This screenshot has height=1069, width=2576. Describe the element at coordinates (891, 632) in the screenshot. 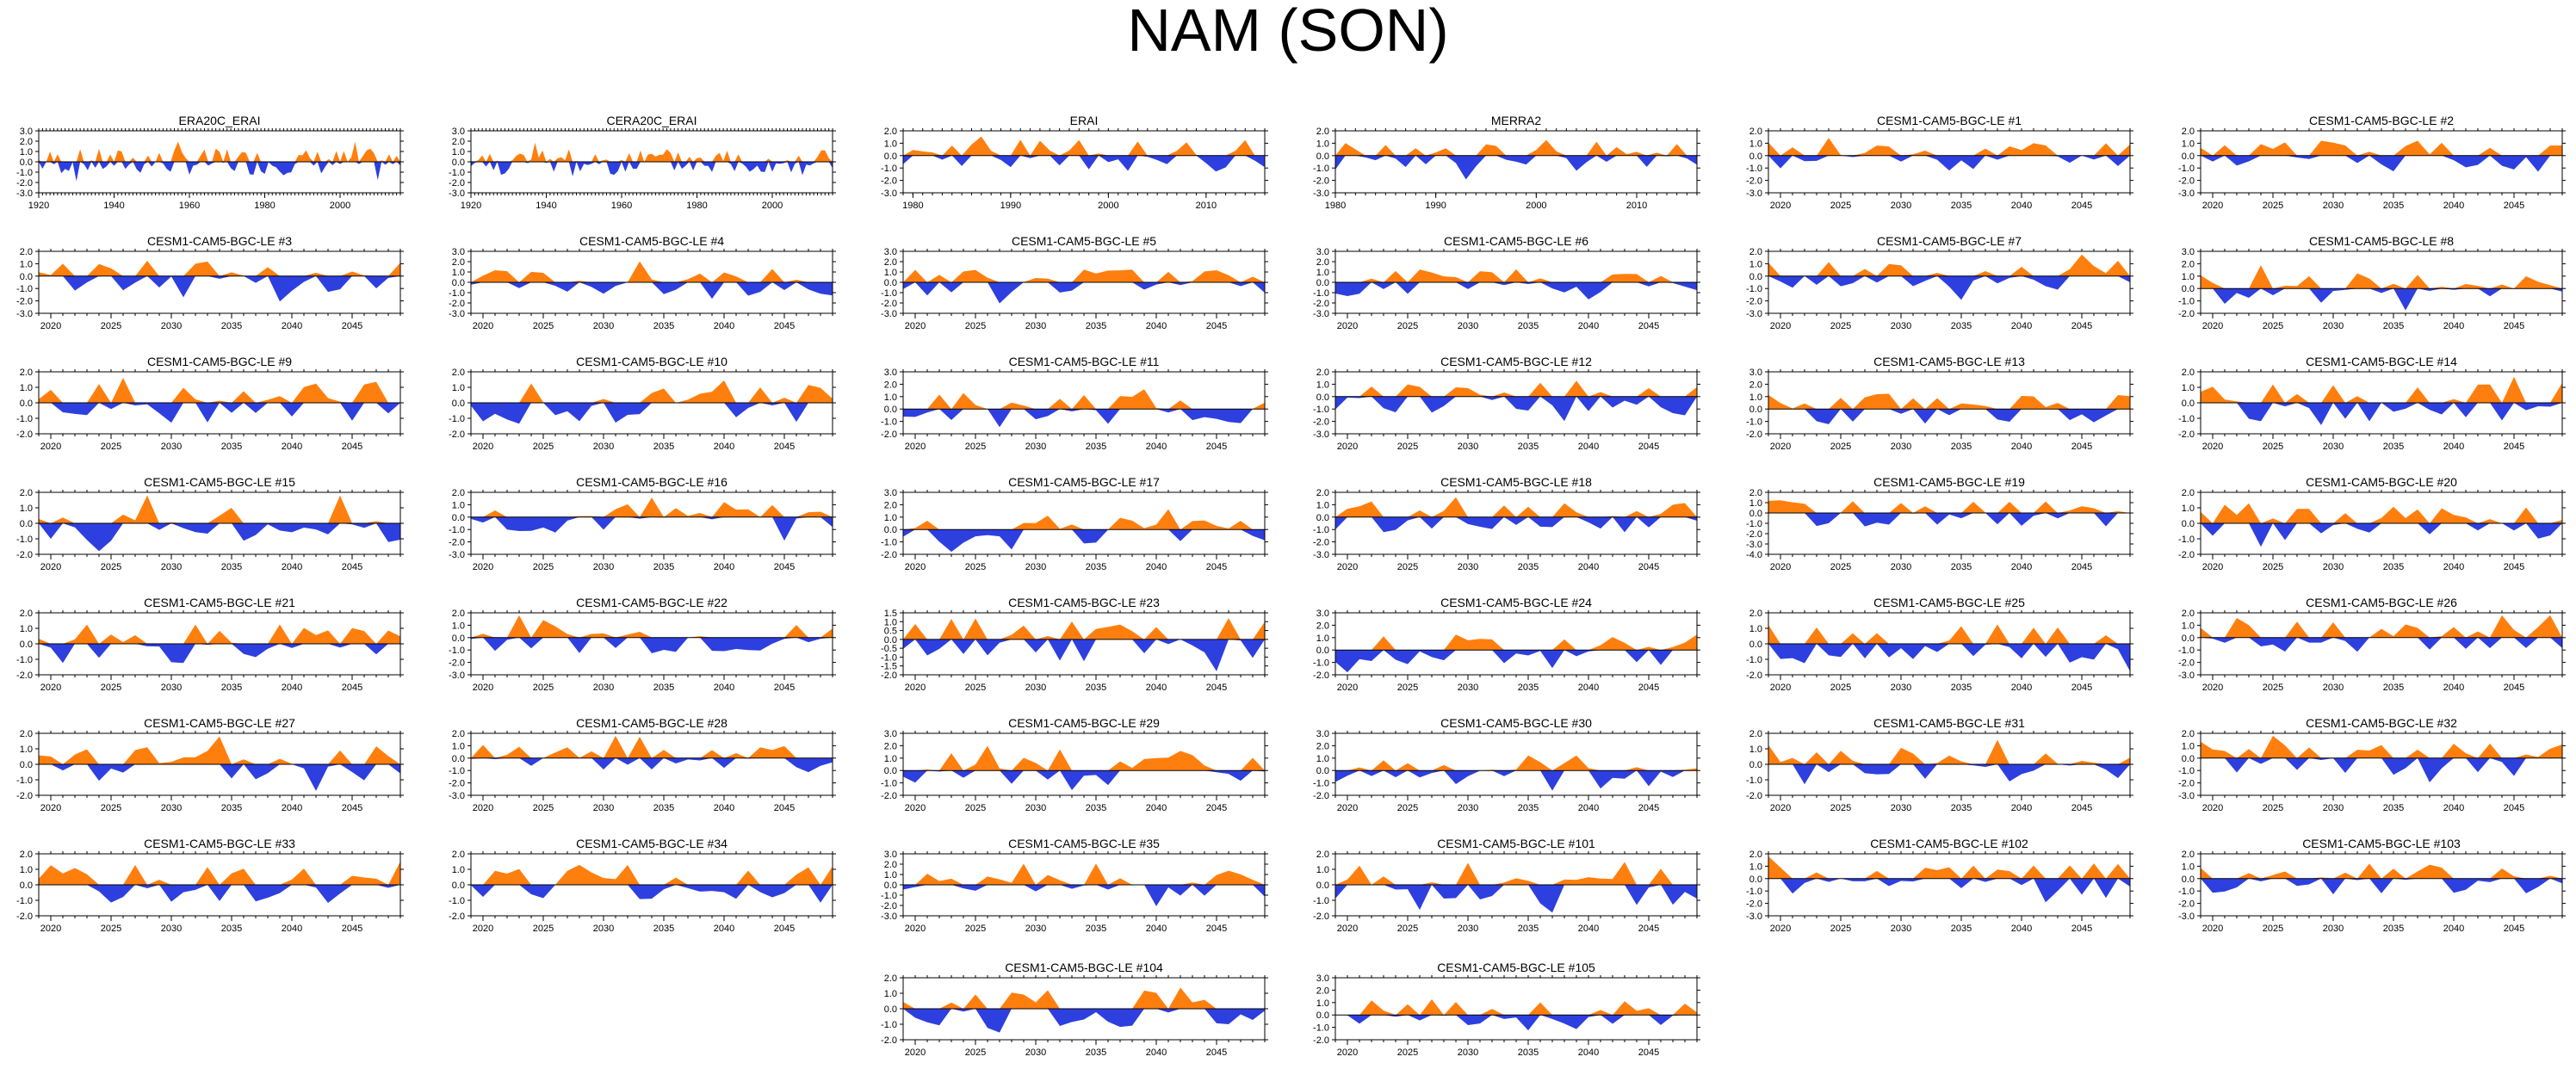

I see `y-tick-label: 0.5` at that location.